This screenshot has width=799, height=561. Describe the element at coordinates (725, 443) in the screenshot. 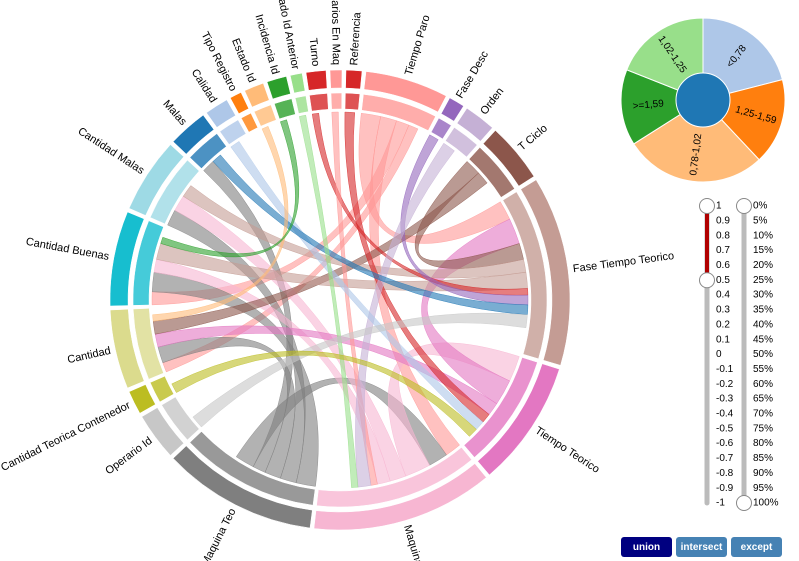

I see `slider-label: -0.6` at that location.